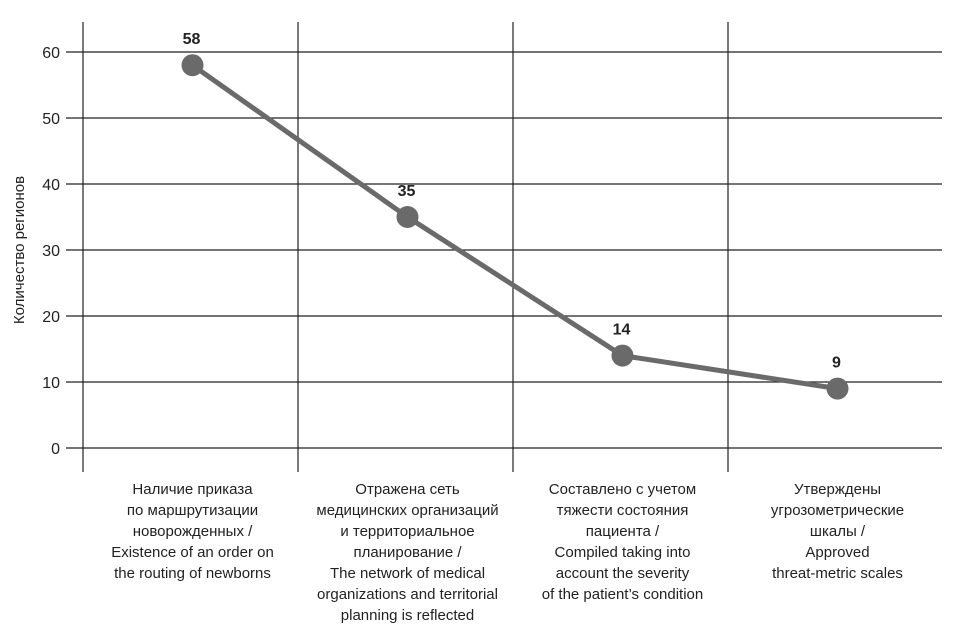  Describe the element at coordinates (19, 250) in the screenshot. I see `y-axis-label: Количество регионов` at that location.